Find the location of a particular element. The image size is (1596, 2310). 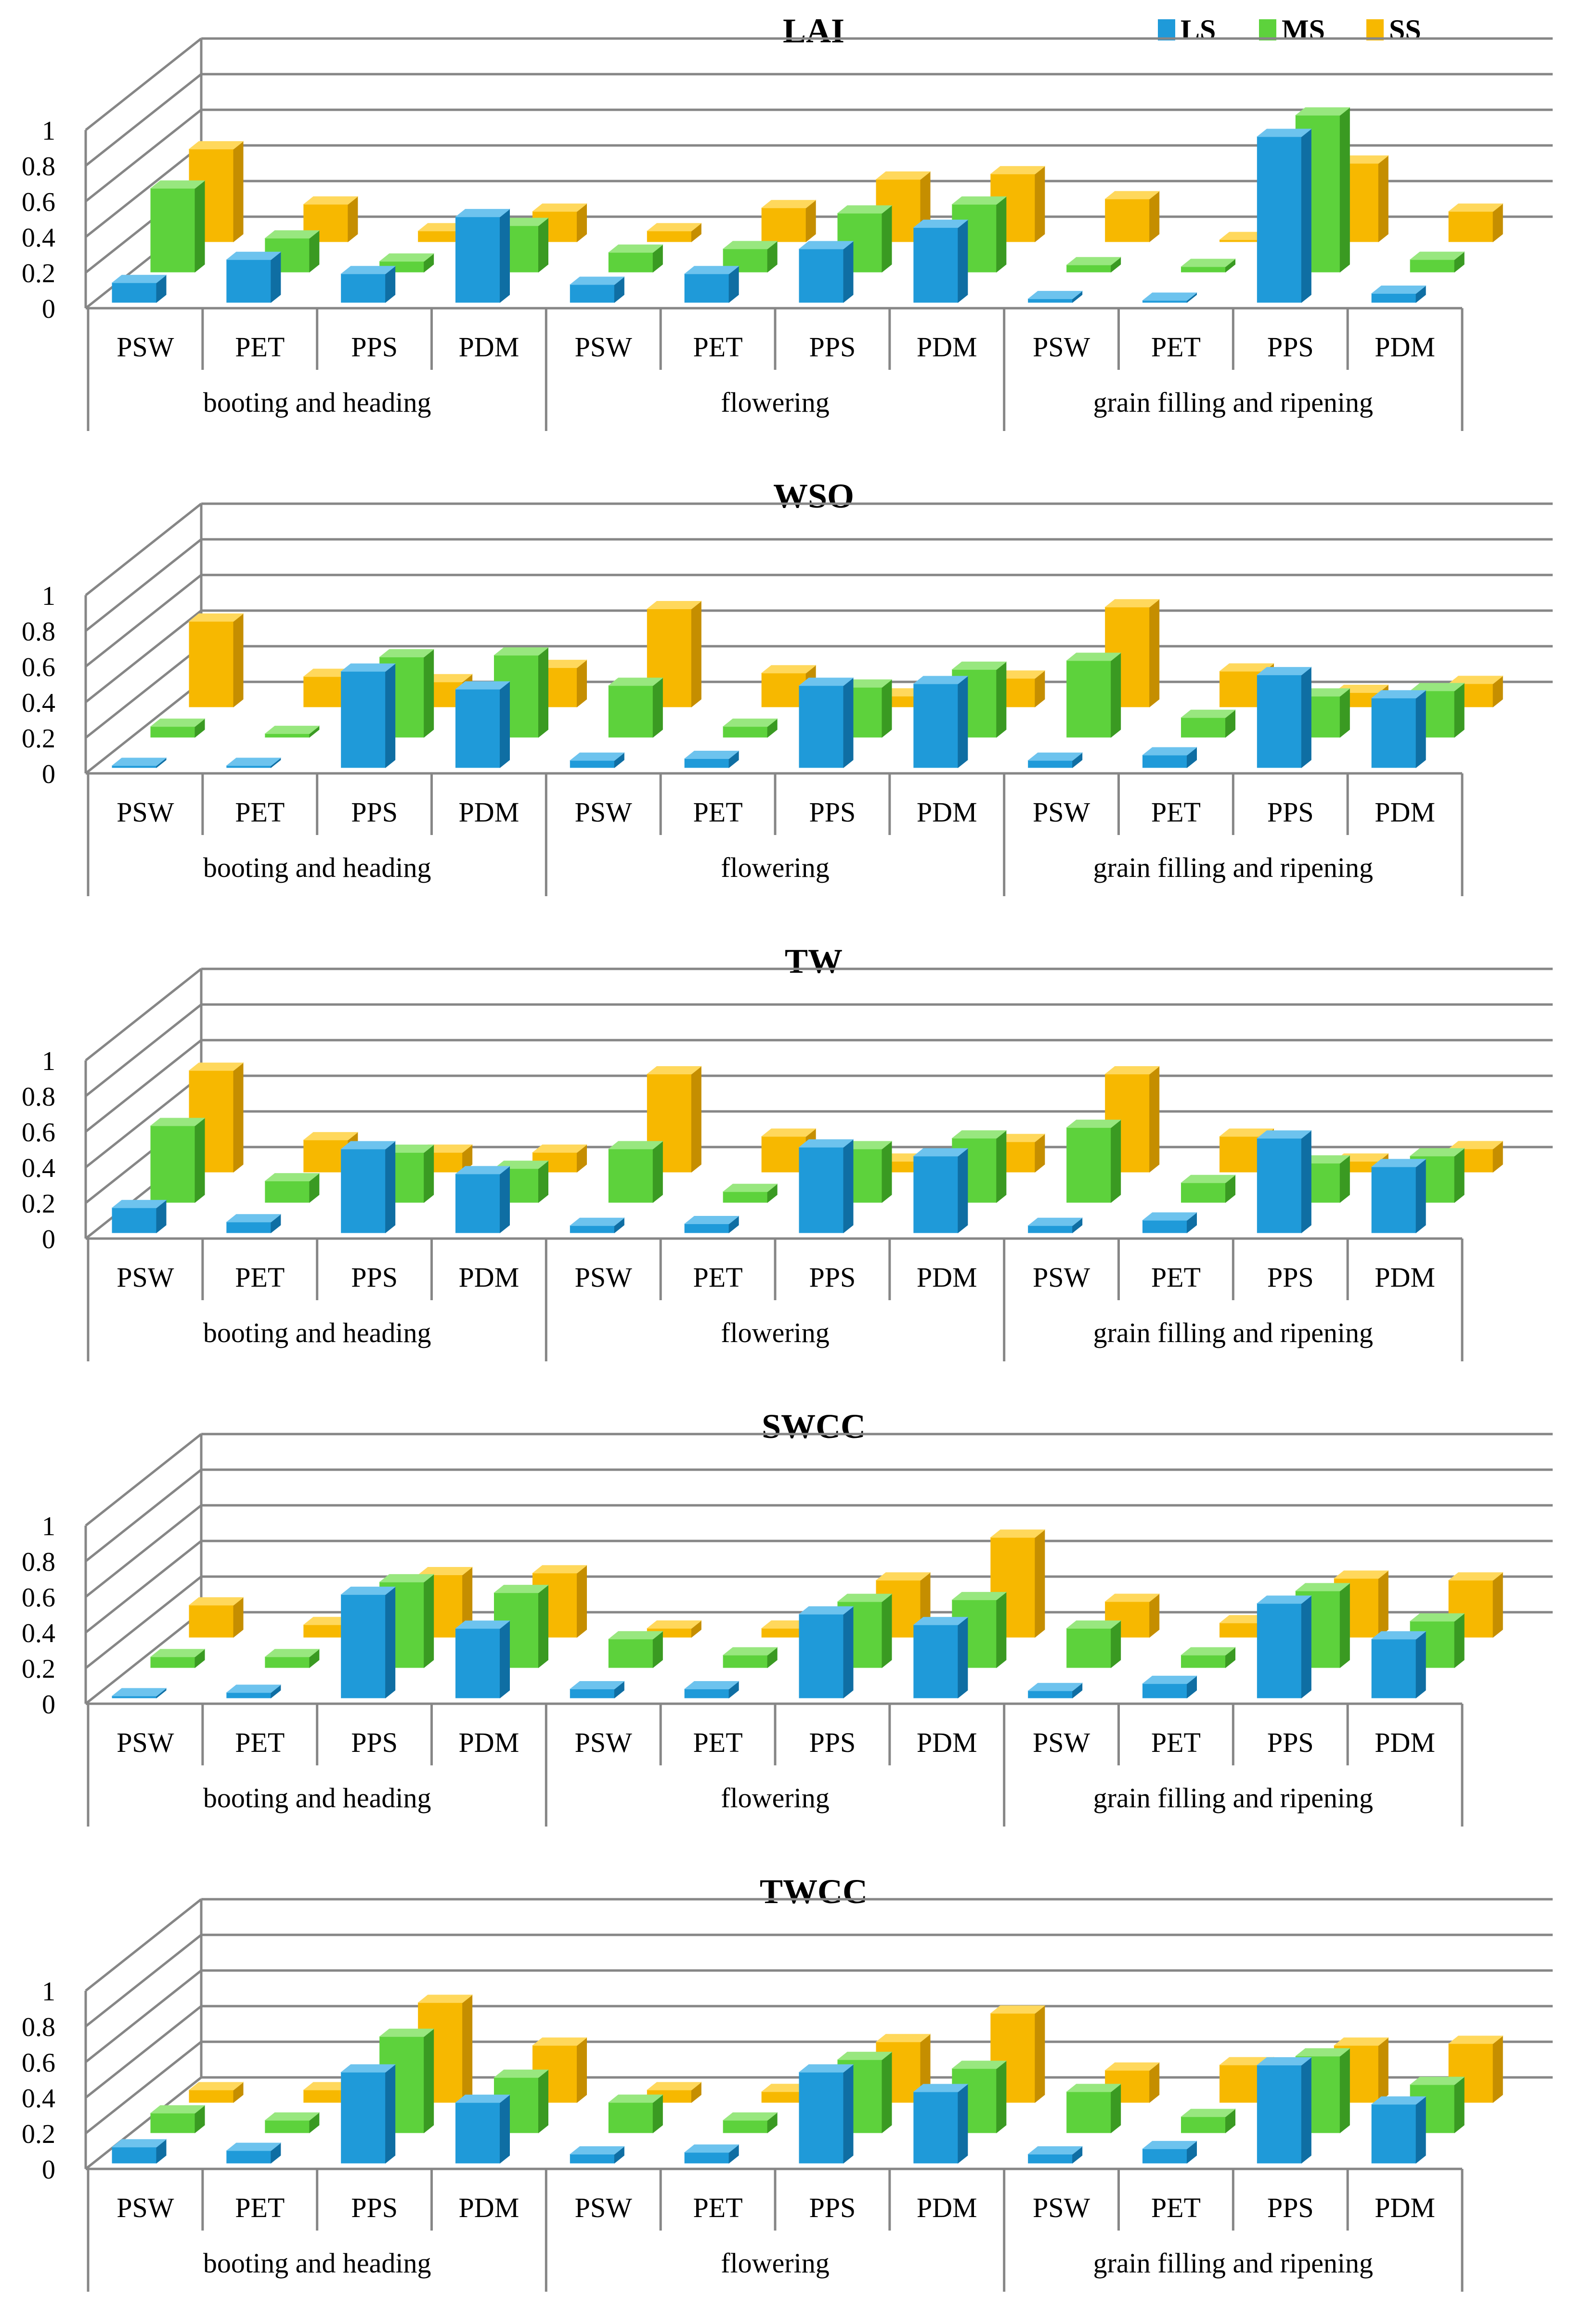

stage-label: flowering is located at coordinates (775, 867).